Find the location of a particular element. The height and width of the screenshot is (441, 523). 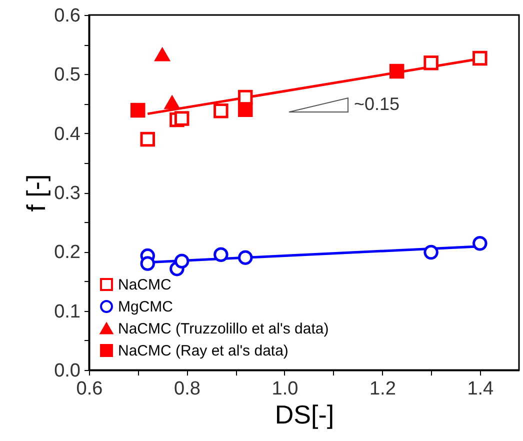

text: 1.0 is located at coordinates (285, 389).